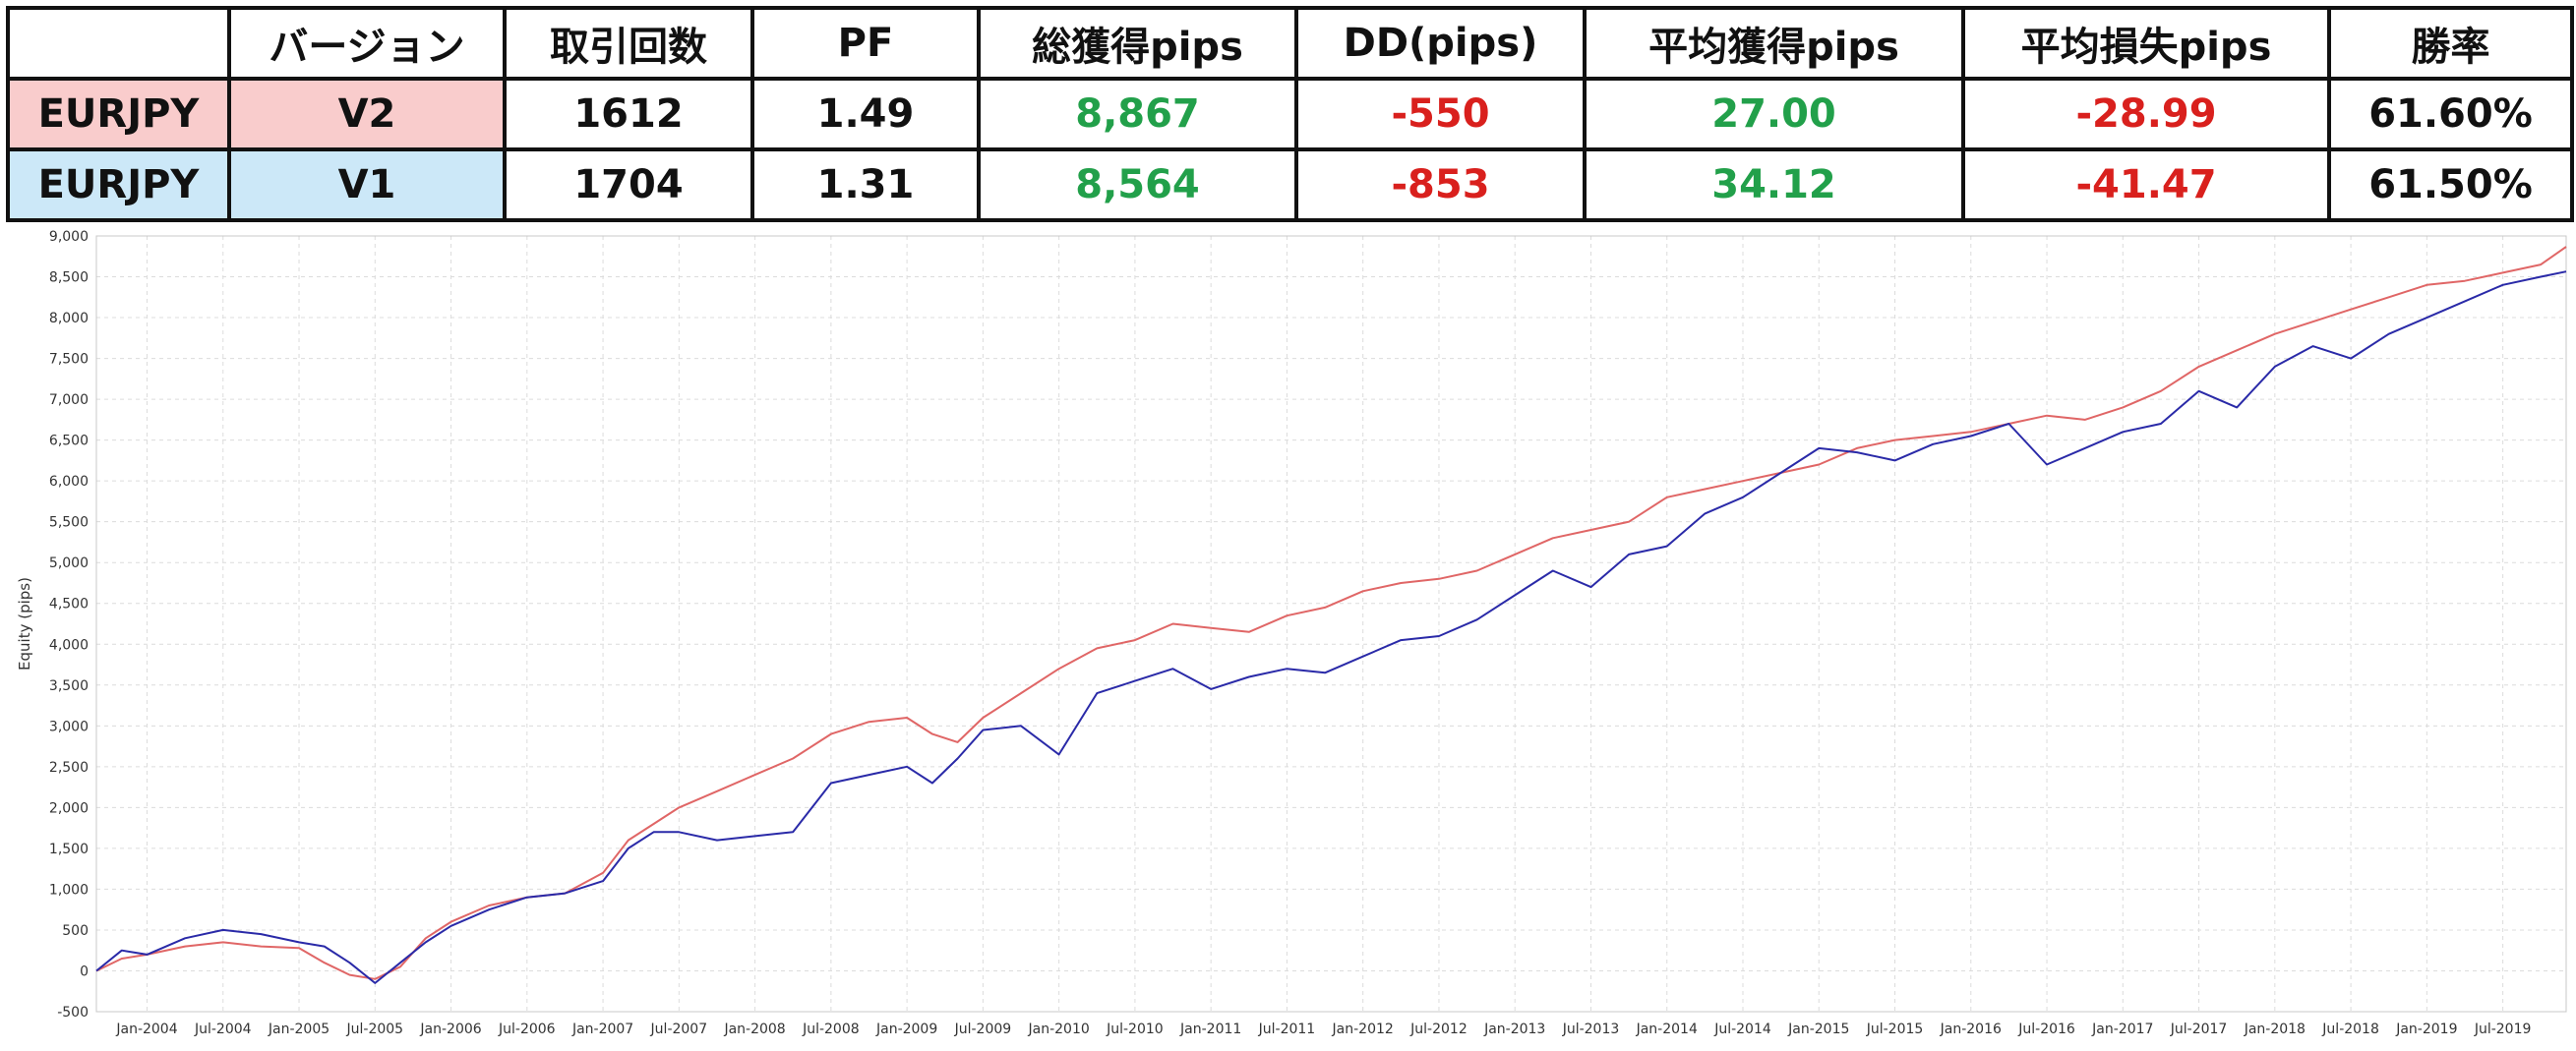 Image resolution: width=2576 pixels, height=1051 pixels. Describe the element at coordinates (1441, 114) in the screenshot. I see `dd-pips-cell: -550` at that location.